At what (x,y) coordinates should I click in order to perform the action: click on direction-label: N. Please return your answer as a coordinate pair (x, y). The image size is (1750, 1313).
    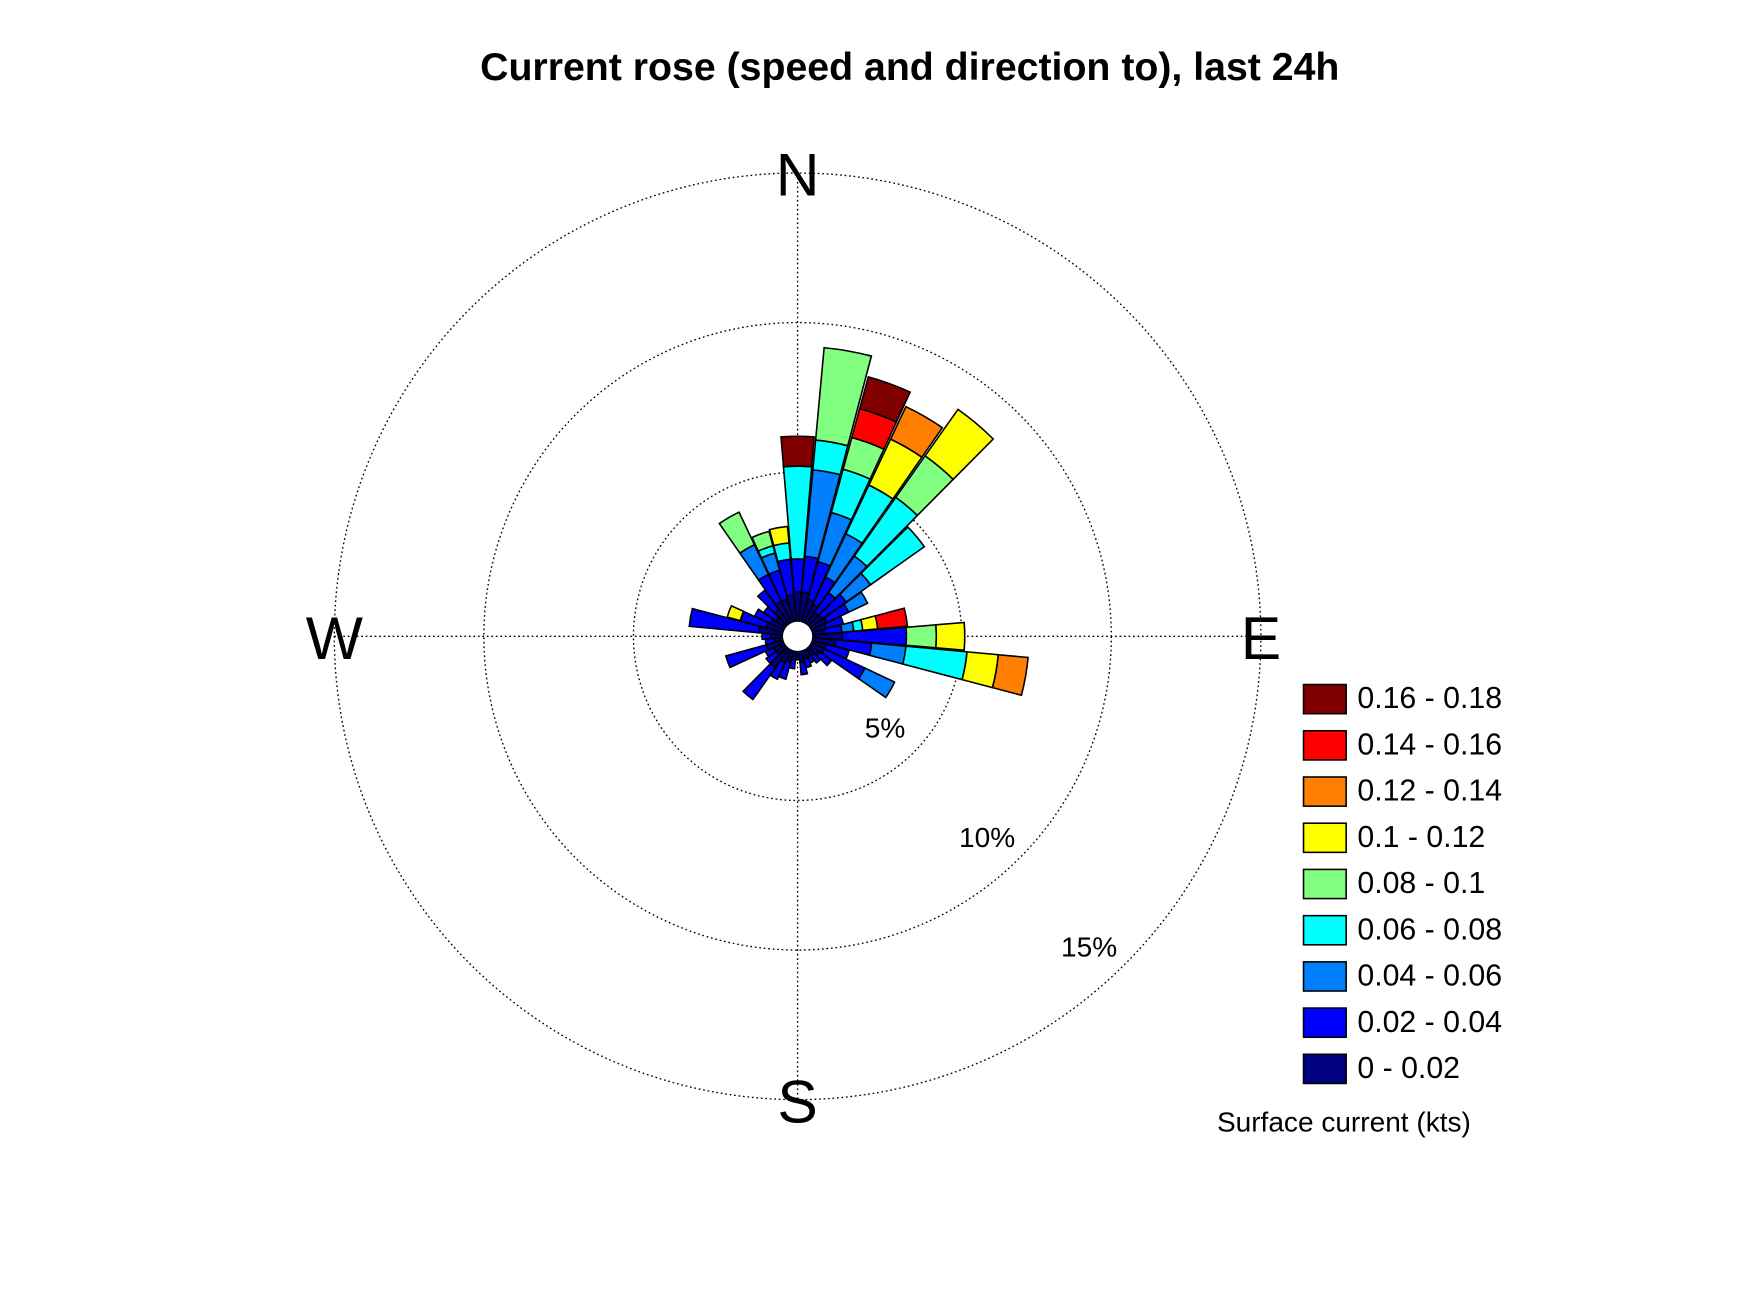
    Looking at the image, I should click on (798, 175).